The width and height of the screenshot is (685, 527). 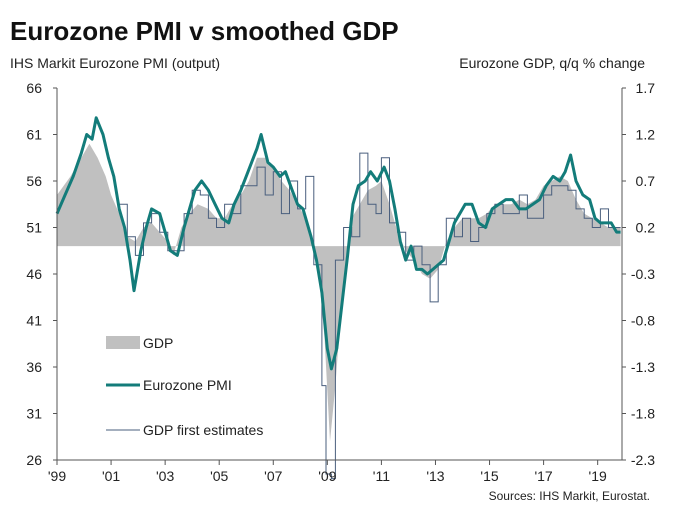 I want to click on left-axis-label: IHS Markit Eurozone PMI (output), so click(x=115, y=63).